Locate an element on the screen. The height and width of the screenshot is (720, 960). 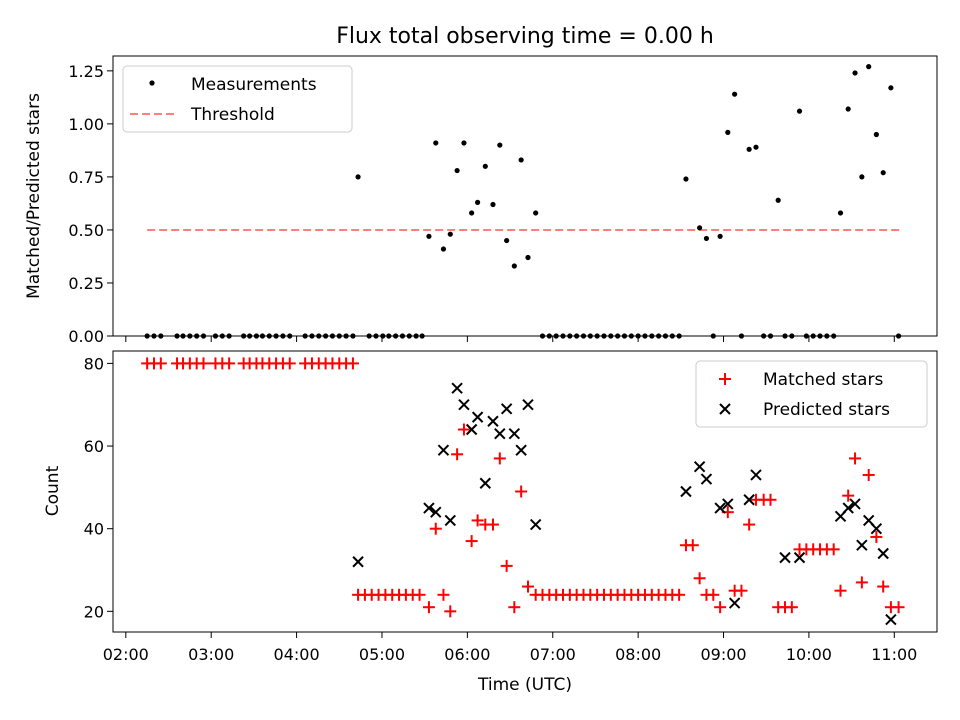
x-tick-label: 06:00 is located at coordinates (467, 654).